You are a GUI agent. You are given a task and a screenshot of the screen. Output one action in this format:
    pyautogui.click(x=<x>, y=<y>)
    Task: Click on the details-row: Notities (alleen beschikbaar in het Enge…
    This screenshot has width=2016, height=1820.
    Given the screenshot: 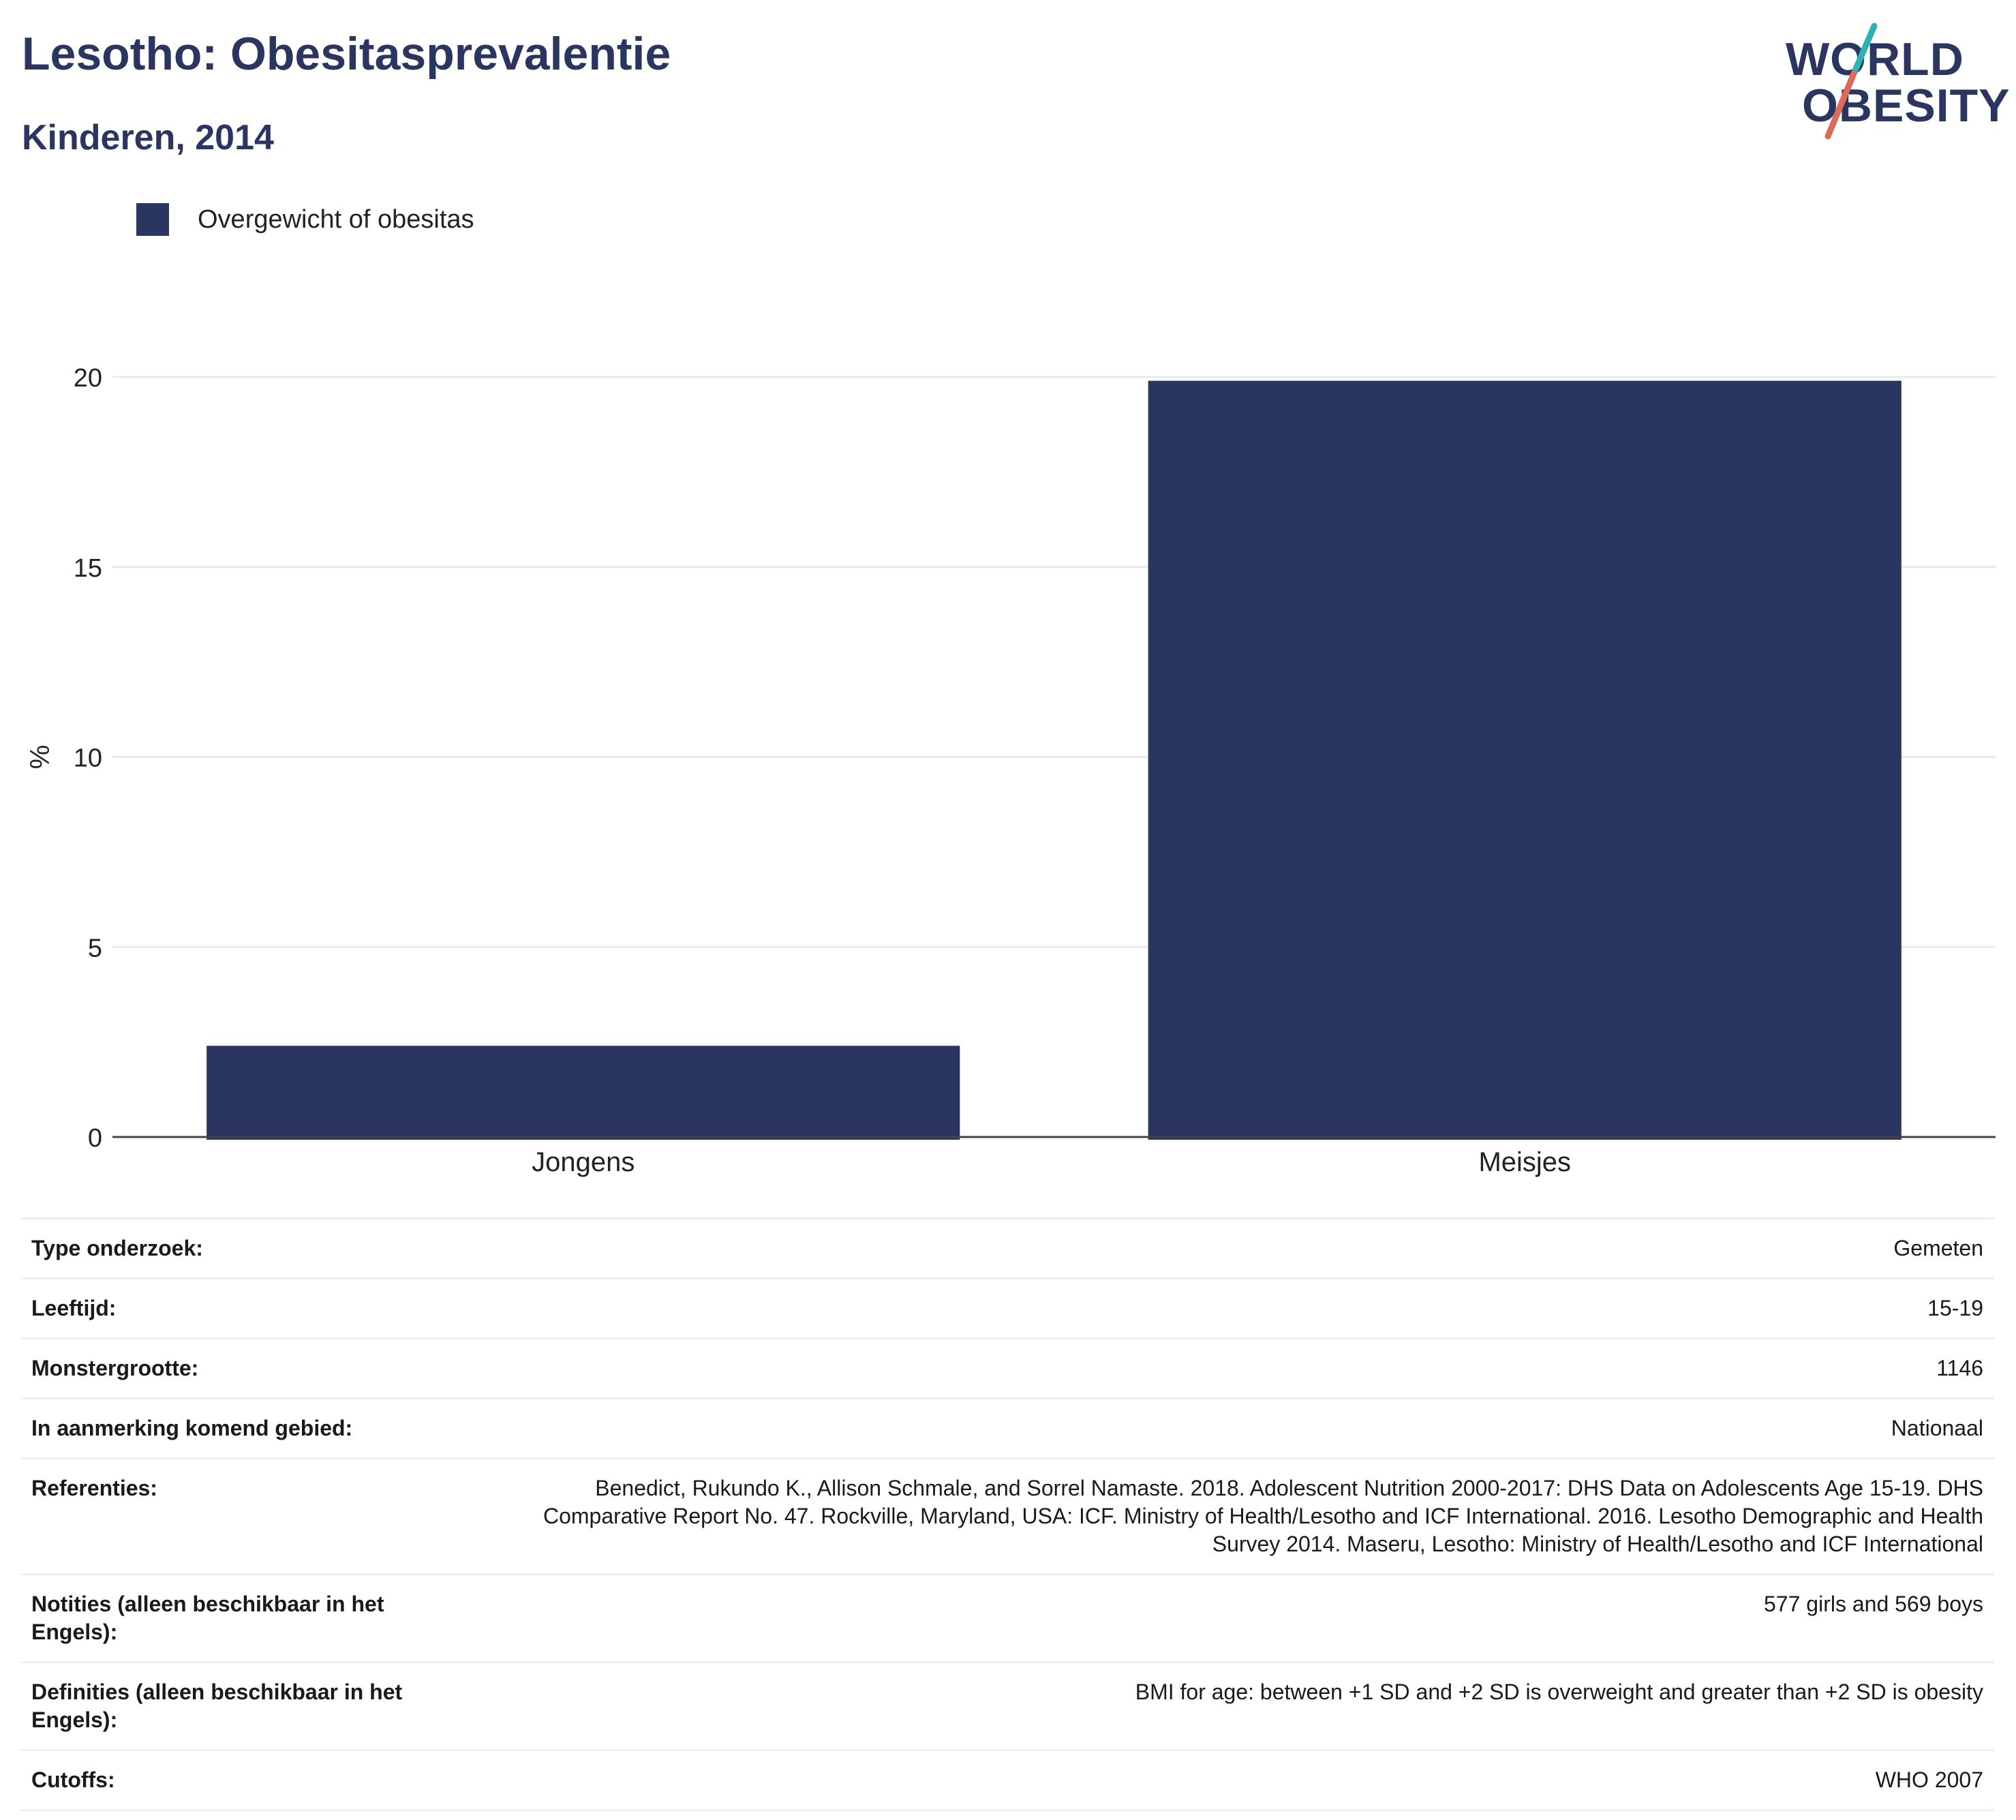 What is the action you would take?
    pyautogui.click(x=1007, y=1619)
    